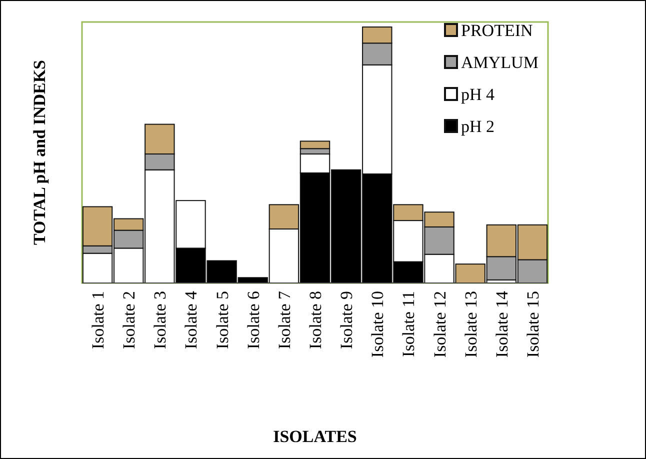  Describe the element at coordinates (346, 320) in the screenshot. I see `x-tick-label: Isolate 9` at that location.